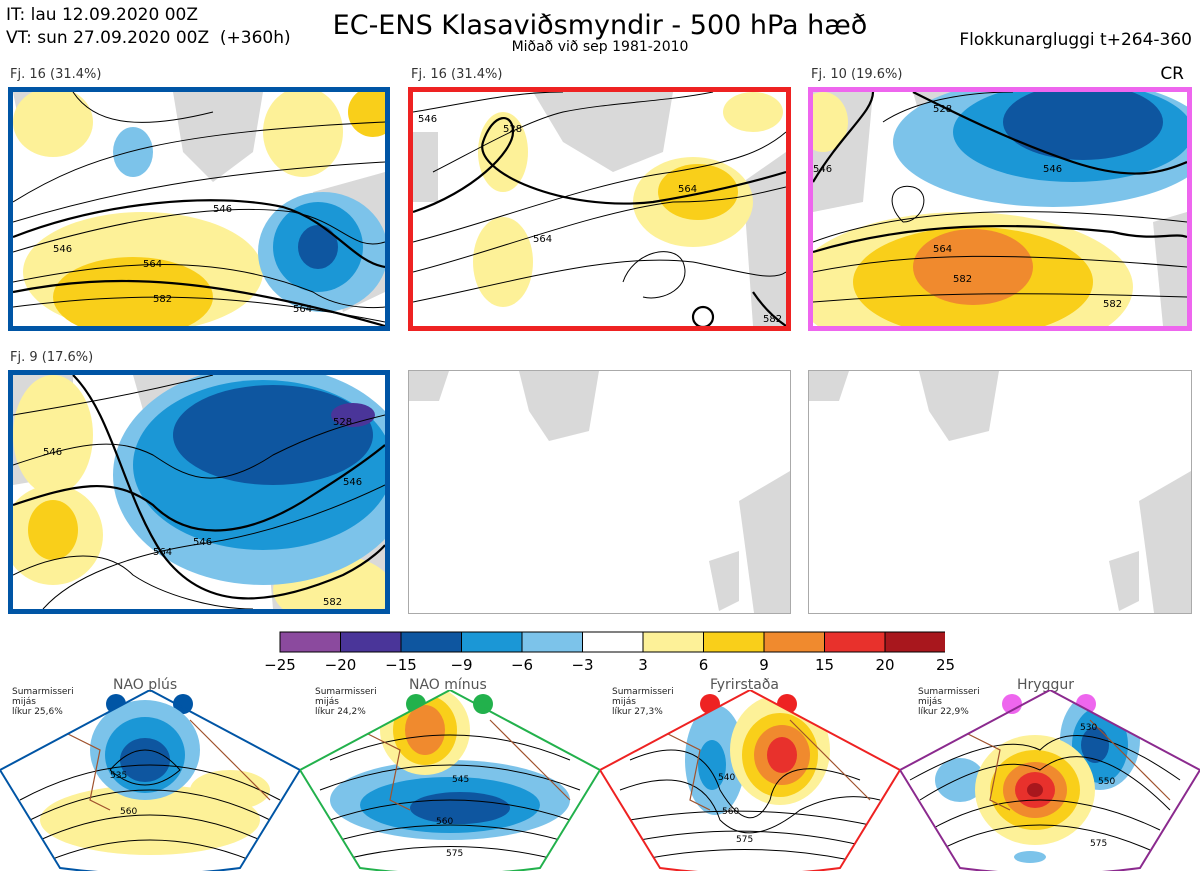 This screenshot has width=1200, height=871. What do you see at coordinates (949, 702) in the screenshot?
I see `regime-info-ridge: Sumarmisseri mijás líkur 22,9%` at bounding box center [949, 702].